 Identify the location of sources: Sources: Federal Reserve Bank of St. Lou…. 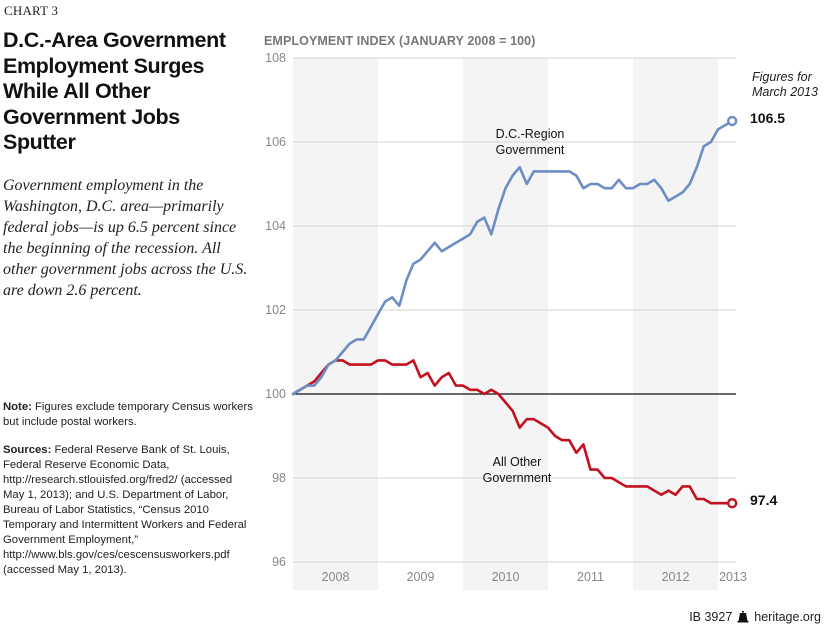
(128, 510).